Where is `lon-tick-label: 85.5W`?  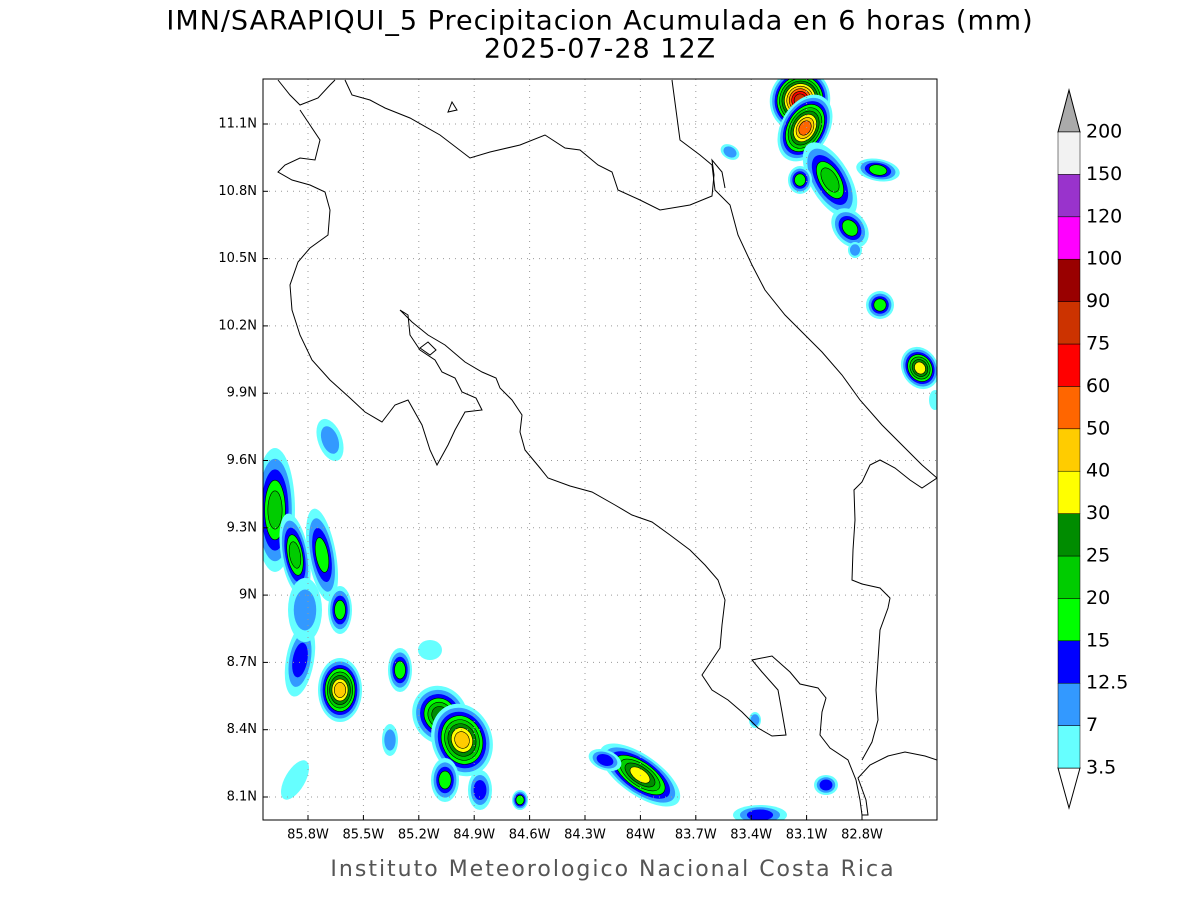 lon-tick-label: 85.5W is located at coordinates (363, 835).